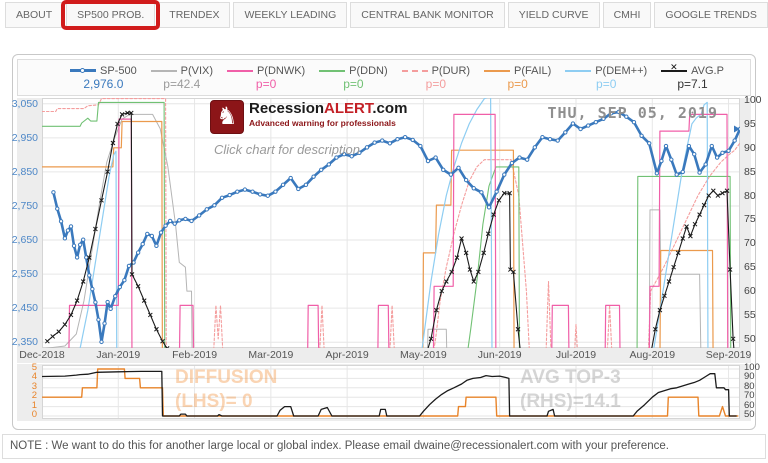 This screenshot has width=768, height=463. I want to click on legend-item-p-fail: P(FAIL) p=0, so click(517, 78).